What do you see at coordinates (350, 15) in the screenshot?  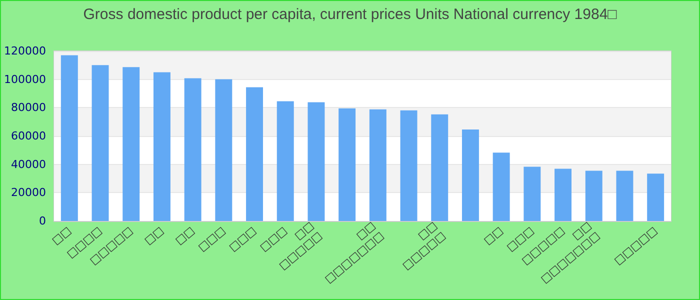 I see `chart-title: Gross domestic product per capita, current prices Units National currency 1984□` at bounding box center [350, 15].